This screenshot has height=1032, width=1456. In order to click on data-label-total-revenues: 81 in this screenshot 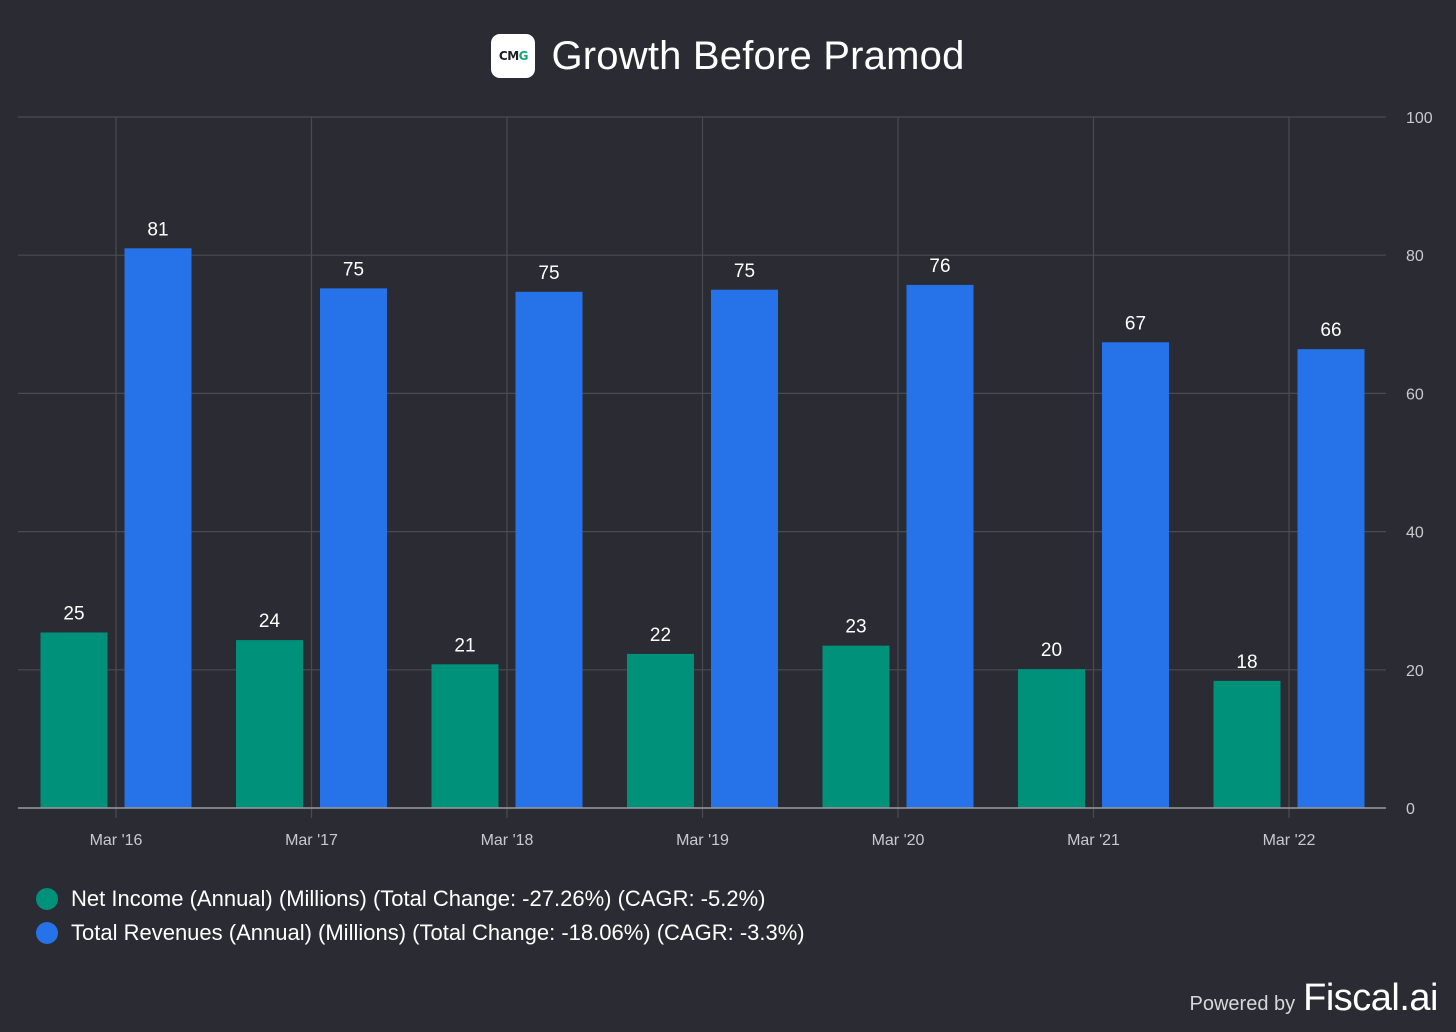, I will do `click(157, 229)`.